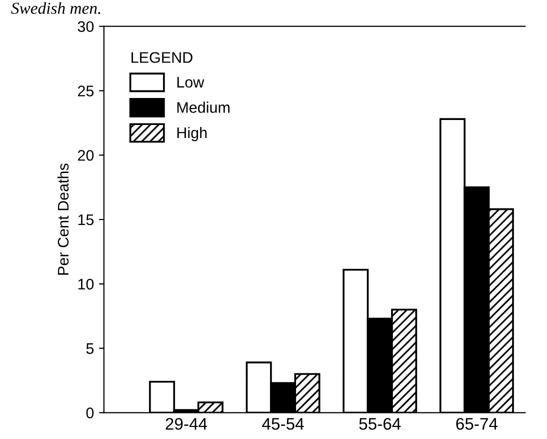  Describe the element at coordinates (86, 220) in the screenshot. I see `y-tick-label: 15` at that location.